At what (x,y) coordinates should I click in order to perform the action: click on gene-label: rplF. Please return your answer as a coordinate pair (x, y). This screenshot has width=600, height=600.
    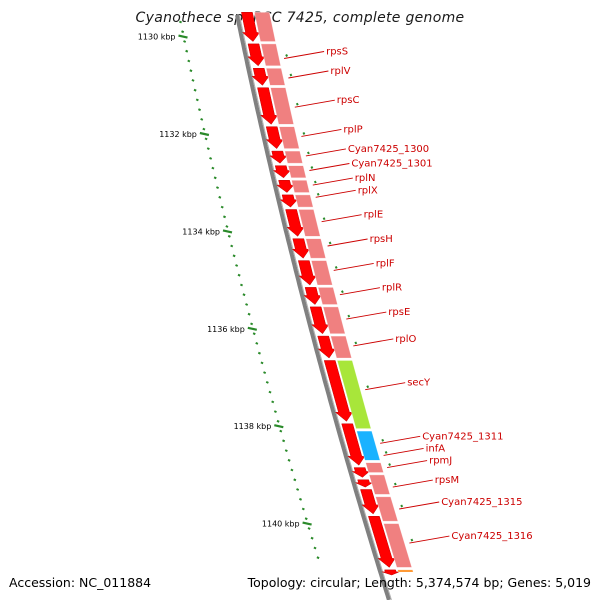
    Looking at the image, I should click on (385, 263).